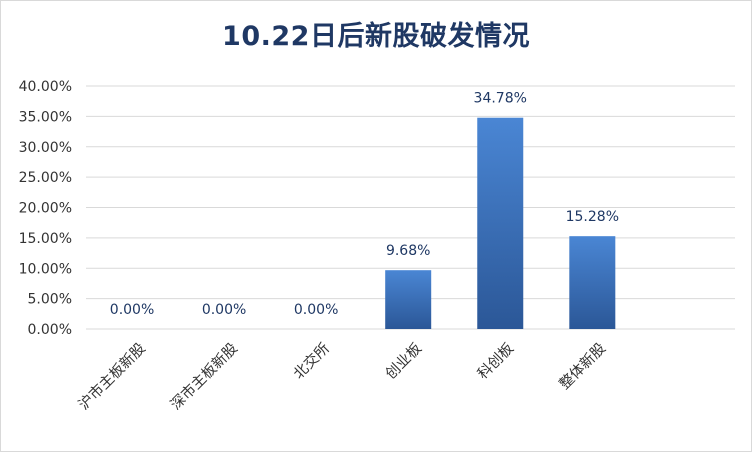 The image size is (752, 452). I want to click on category-label: 沪市主板新股, so click(112, 376).